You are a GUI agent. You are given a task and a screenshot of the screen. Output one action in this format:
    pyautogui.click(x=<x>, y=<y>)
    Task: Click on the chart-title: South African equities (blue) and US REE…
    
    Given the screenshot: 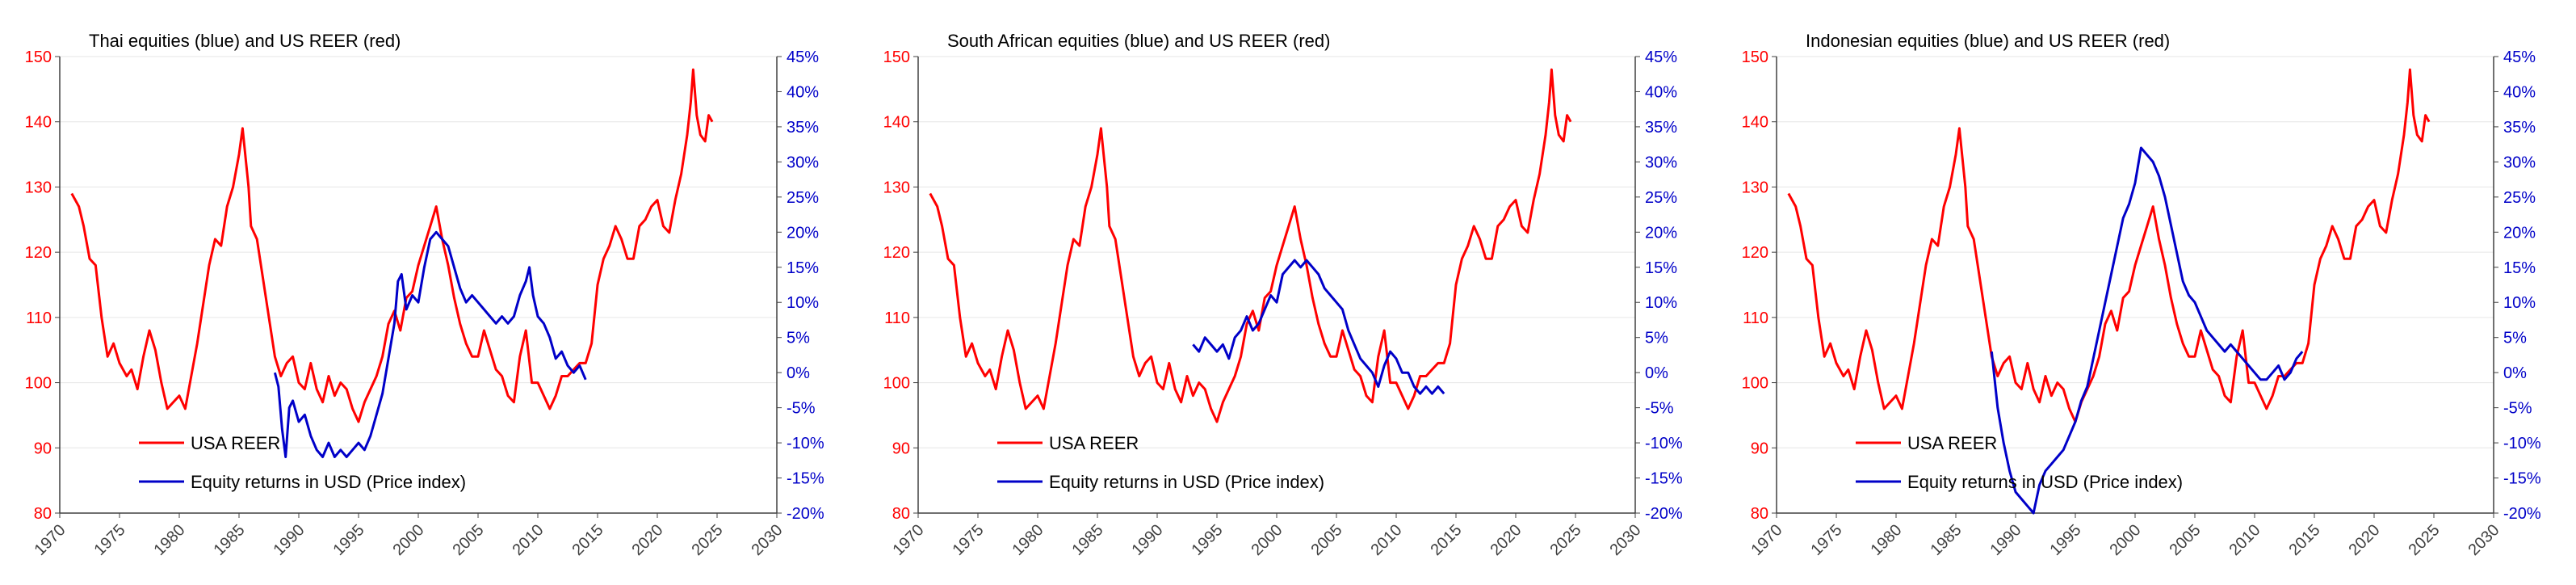 What is the action you would take?
    pyautogui.click(x=1138, y=41)
    